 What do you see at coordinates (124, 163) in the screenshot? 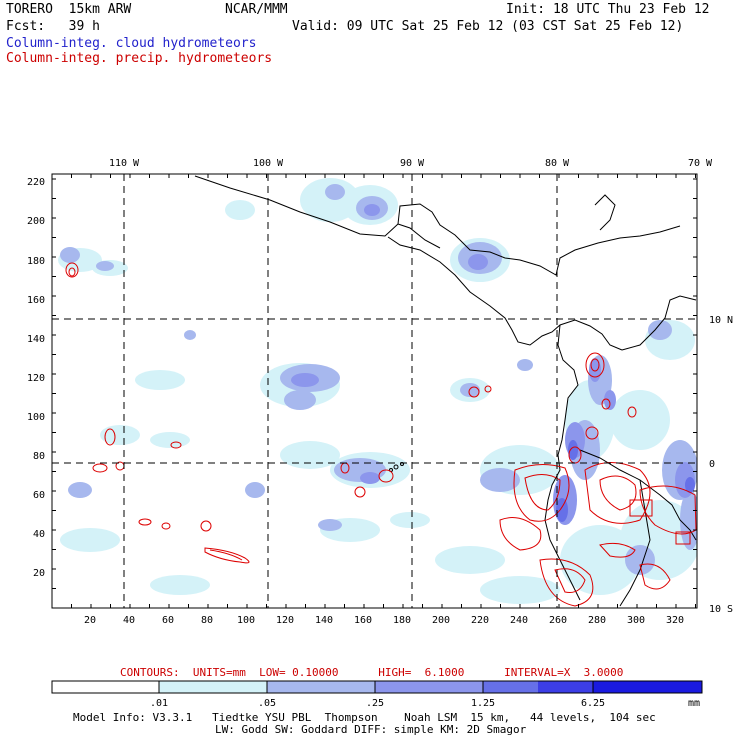
I see `lon-label-110w: 110 W` at bounding box center [124, 163].